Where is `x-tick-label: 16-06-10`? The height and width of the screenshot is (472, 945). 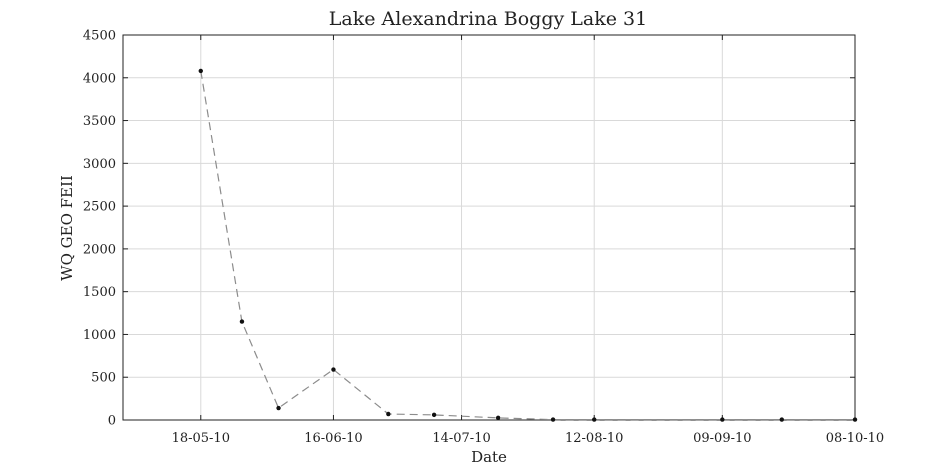 x-tick-label: 16-06-10 is located at coordinates (333, 438).